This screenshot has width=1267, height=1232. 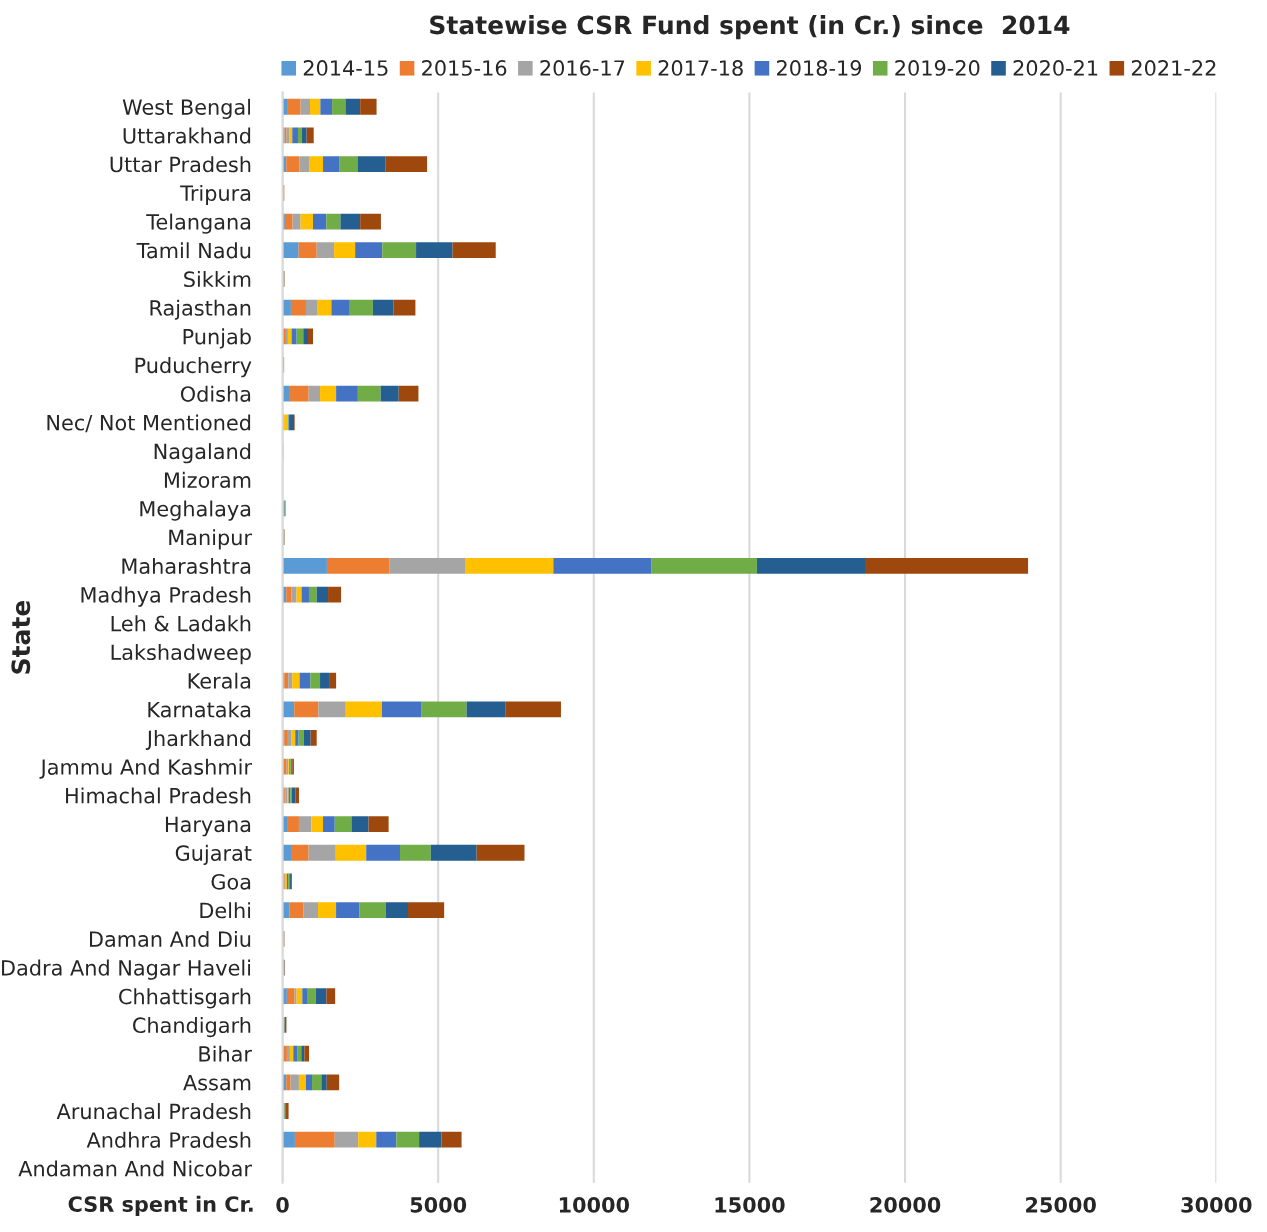 I want to click on legend-label: 2016-17, so click(x=582, y=68).